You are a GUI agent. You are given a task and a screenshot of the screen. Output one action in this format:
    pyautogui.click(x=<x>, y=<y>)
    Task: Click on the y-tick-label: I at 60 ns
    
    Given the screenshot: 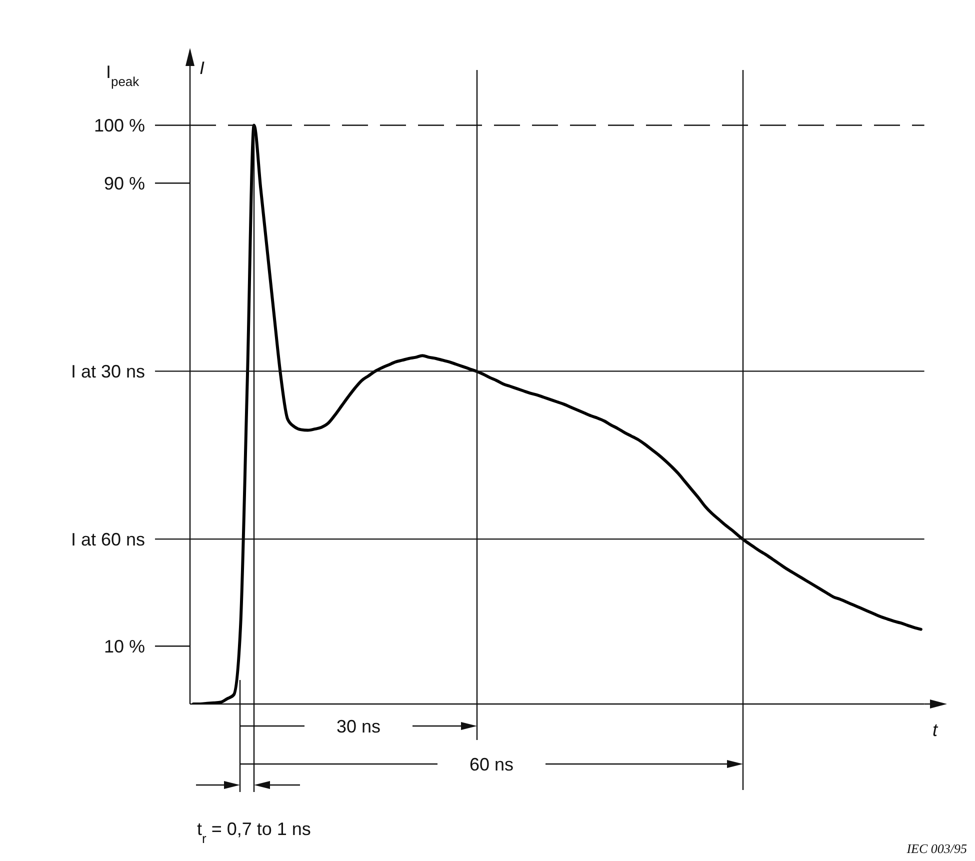 What is the action you would take?
    pyautogui.click(x=107, y=539)
    